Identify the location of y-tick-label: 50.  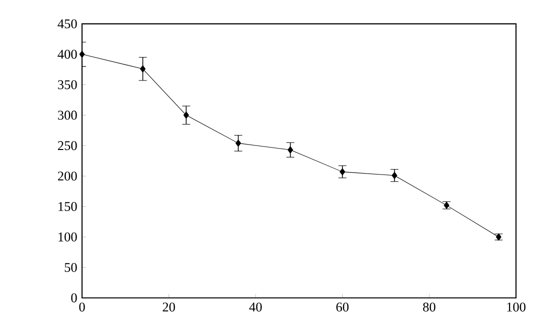
(70, 267).